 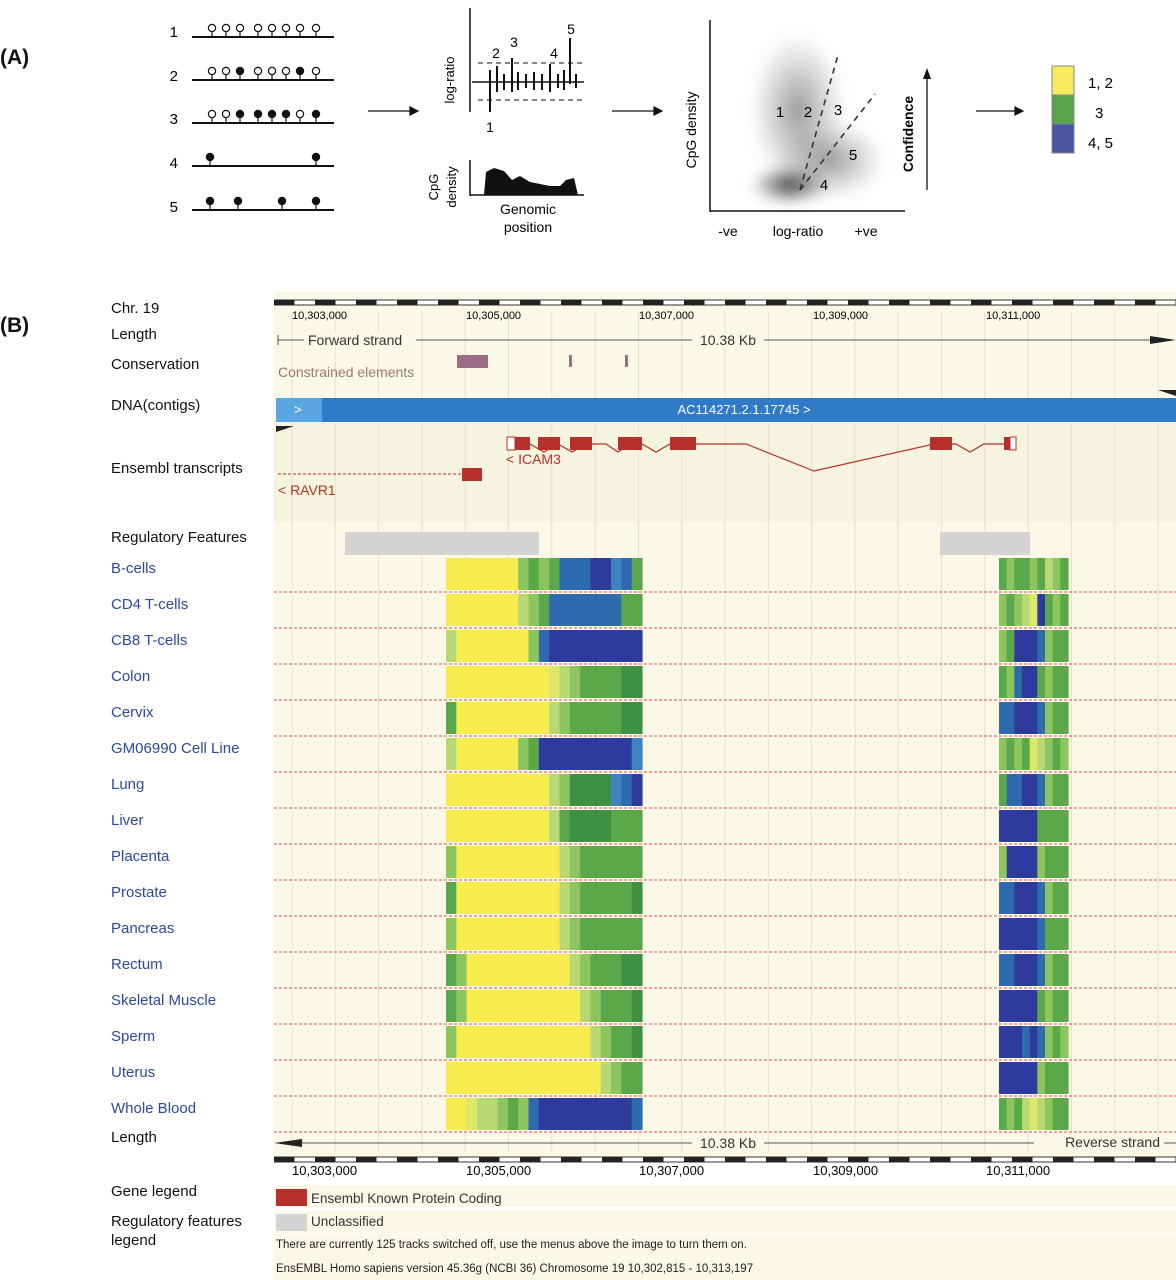 I want to click on peak-label: 1, so click(x=490, y=127).